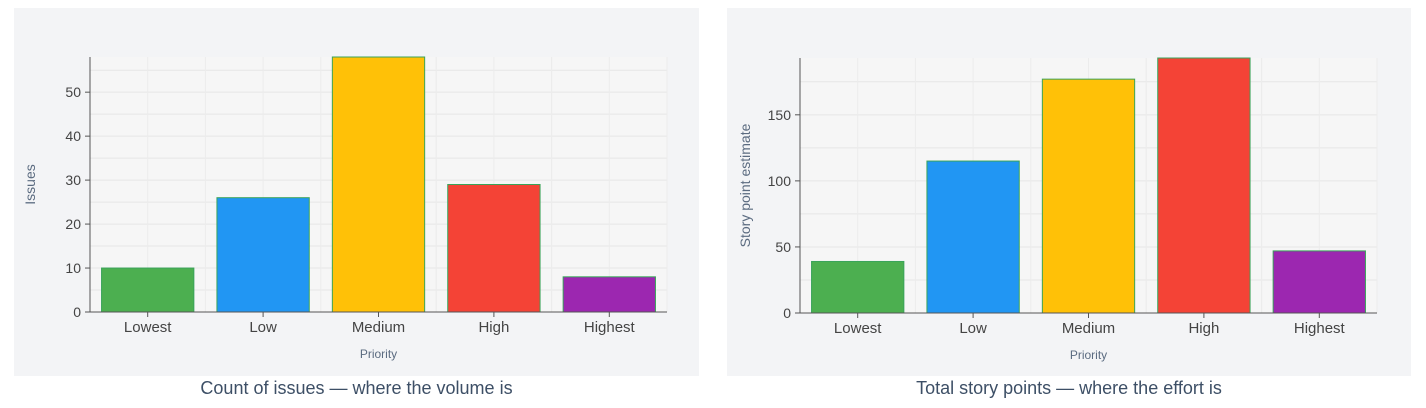 The width and height of the screenshot is (1426, 408). I want to click on chart-caption-story-points: Total story points — where the effort is, so click(1069, 388).